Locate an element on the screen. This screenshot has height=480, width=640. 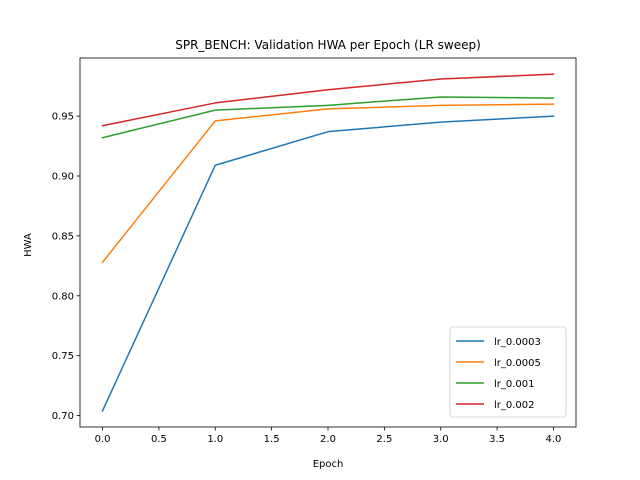
x-tick-label: 0.5 is located at coordinates (159, 439).